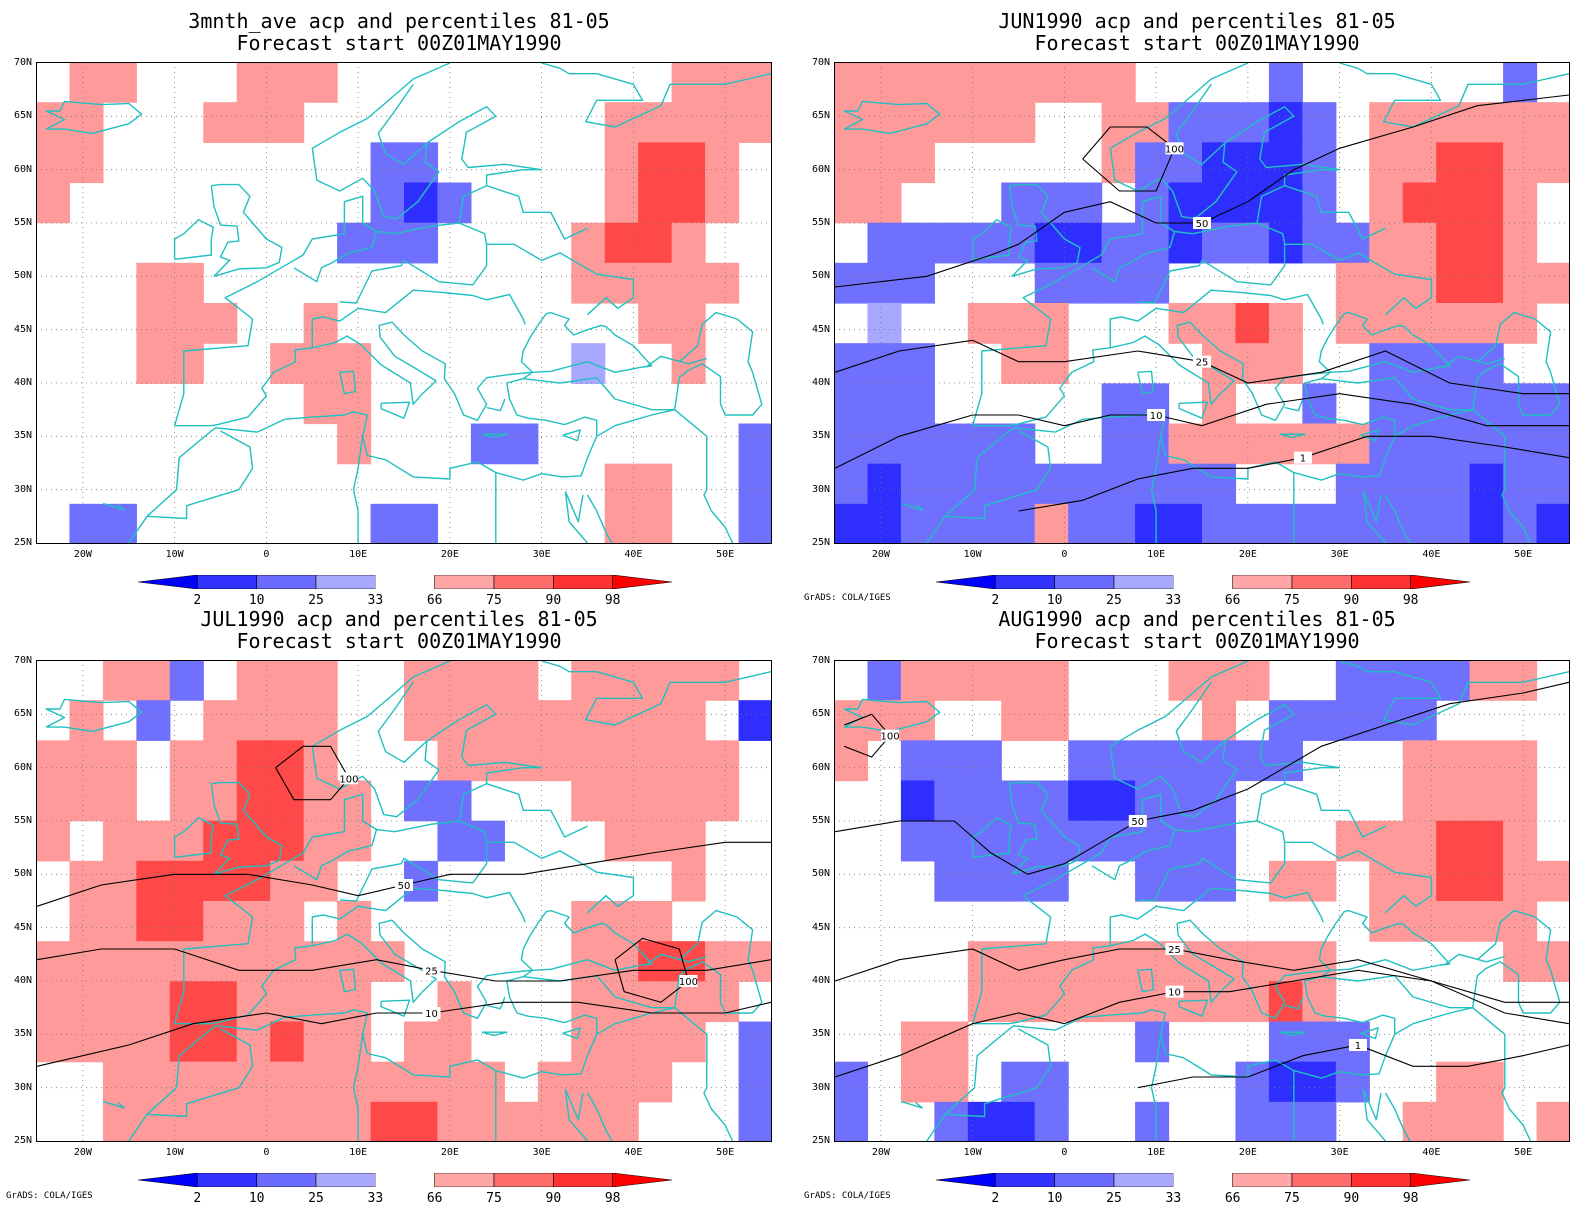  What do you see at coordinates (22, 1087) in the screenshot?
I see `lat-tick-label: 30N` at bounding box center [22, 1087].